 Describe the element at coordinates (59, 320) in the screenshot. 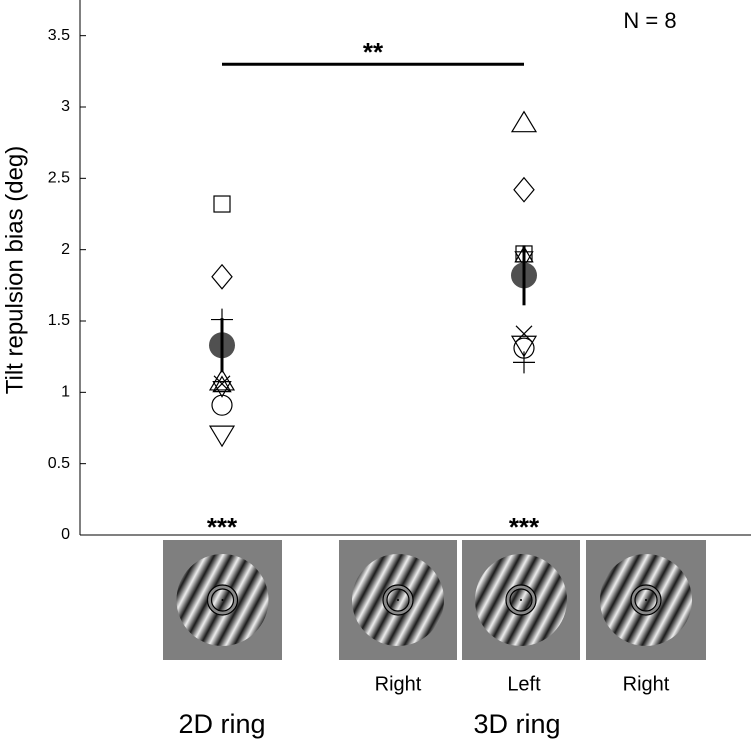

I see `y-tick-label: 1.5` at that location.